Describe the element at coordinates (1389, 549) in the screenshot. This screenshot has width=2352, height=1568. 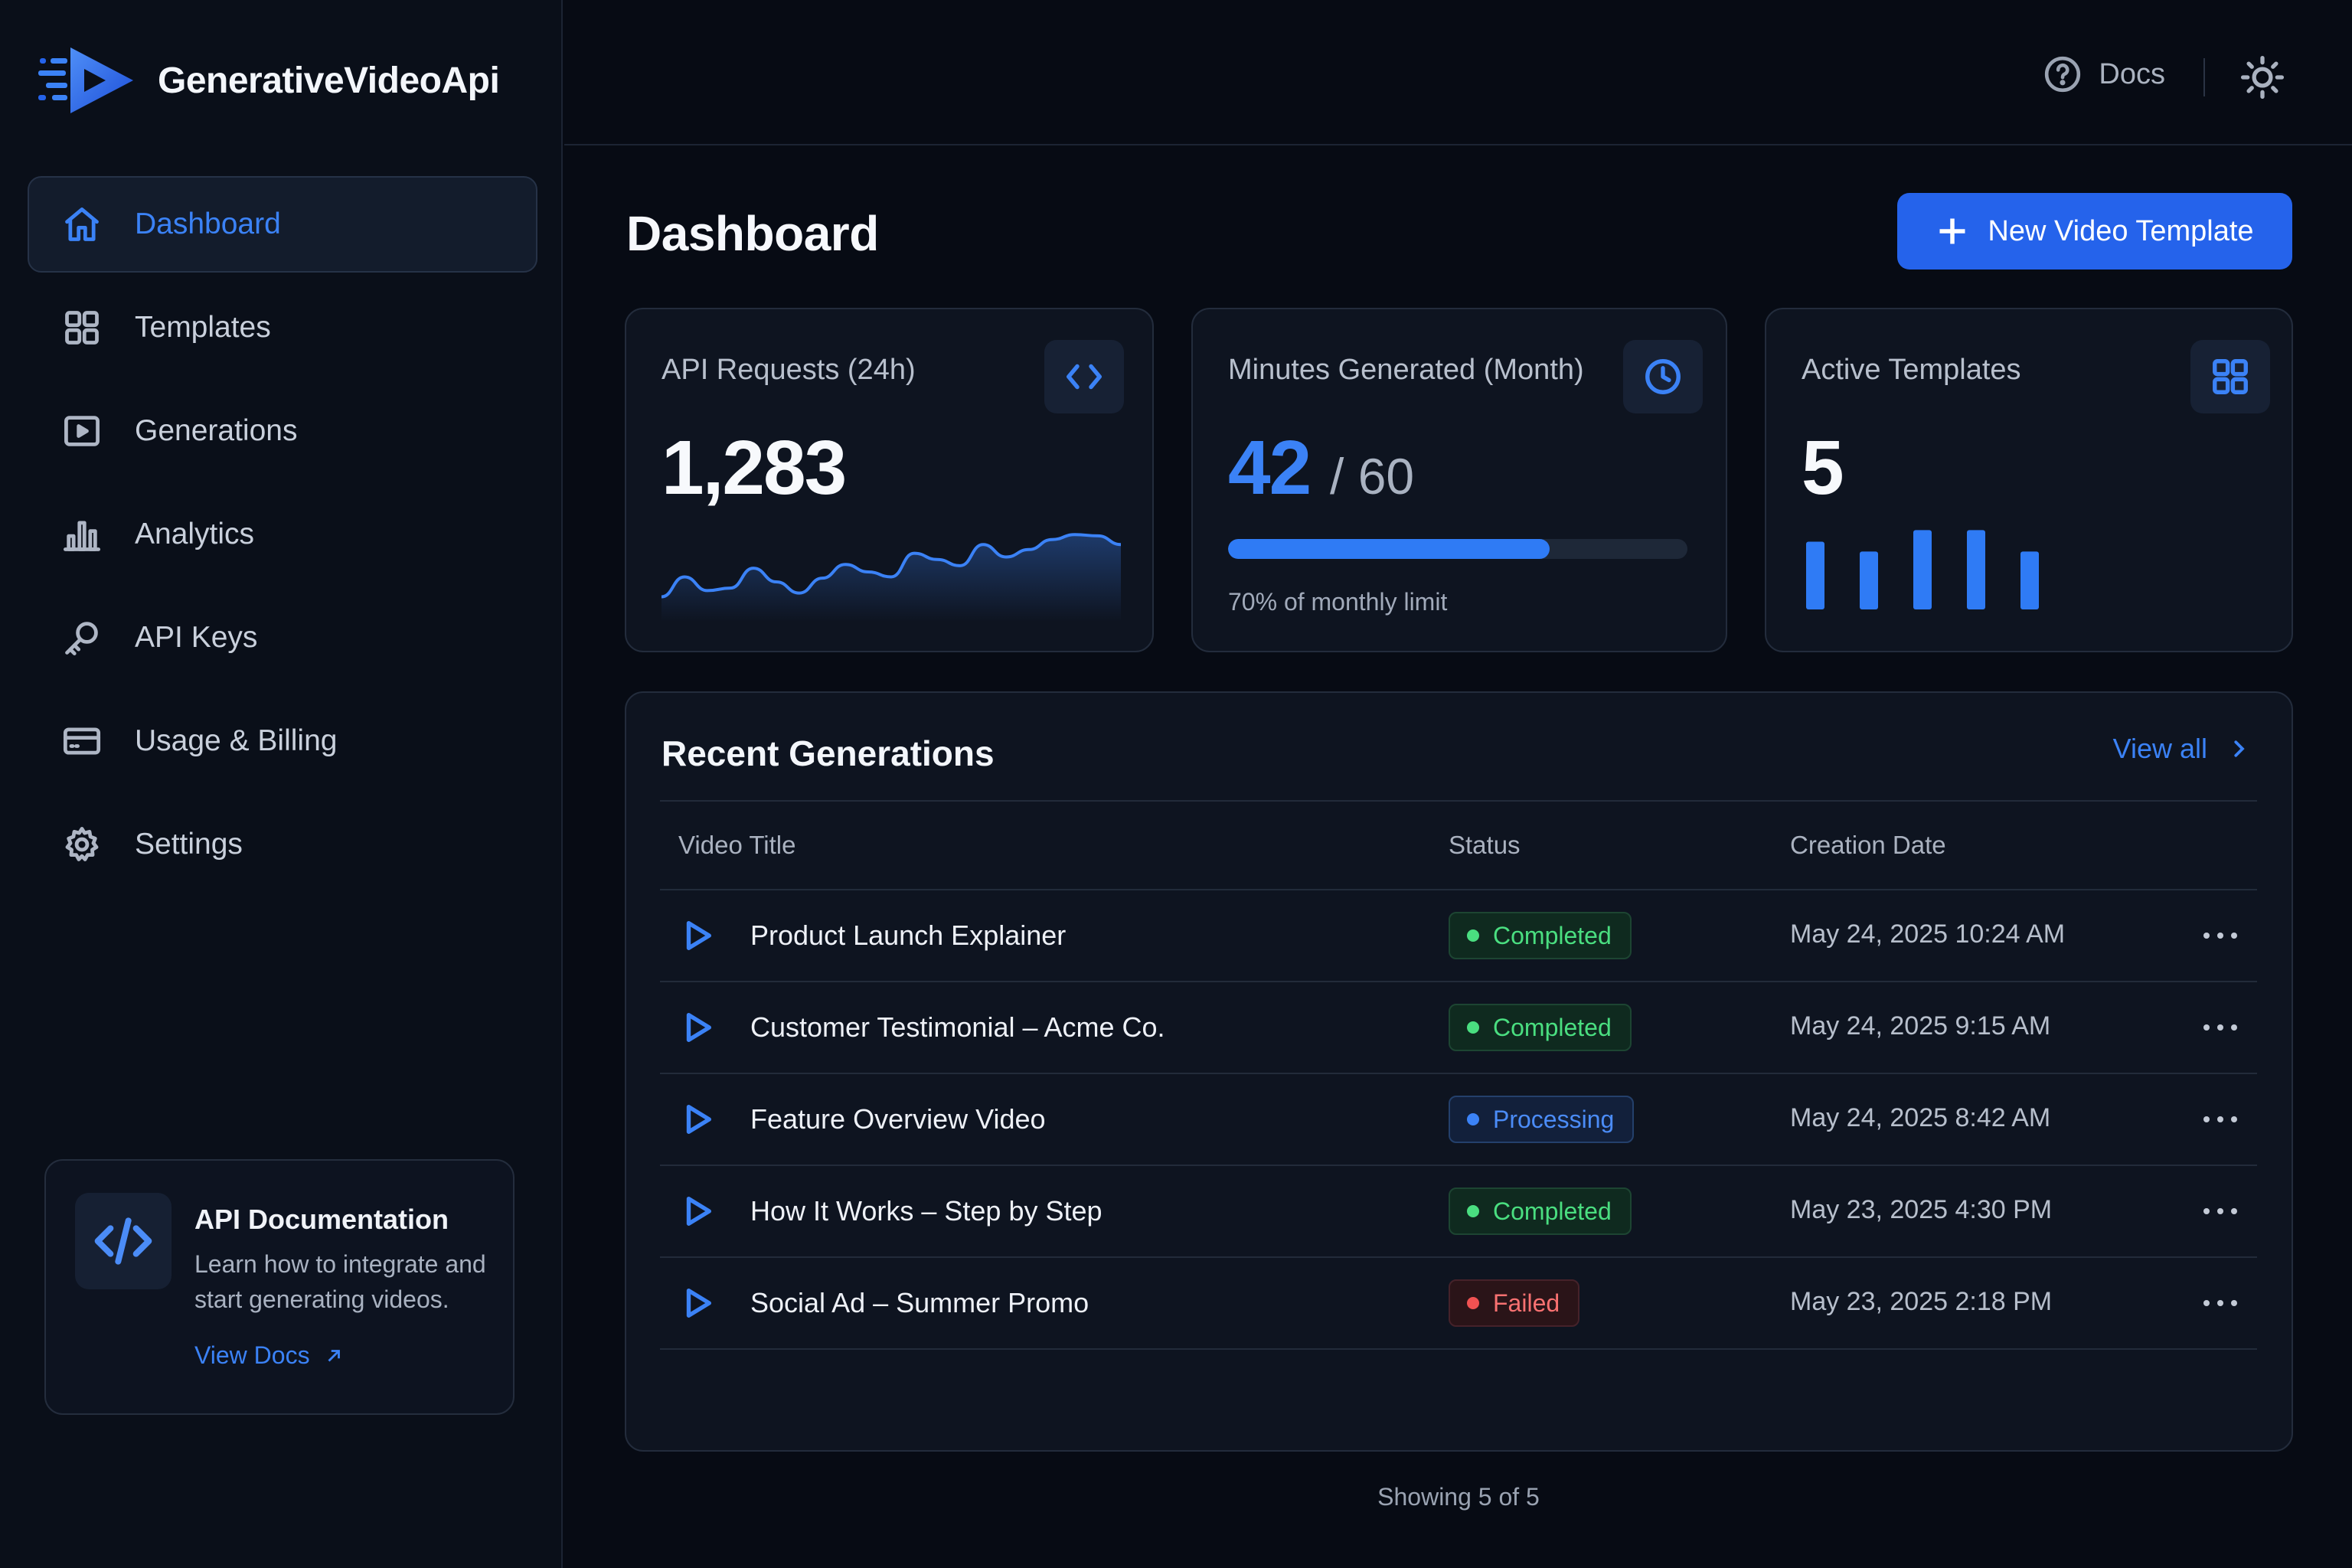
I see `minutes-progress-fill` at that location.